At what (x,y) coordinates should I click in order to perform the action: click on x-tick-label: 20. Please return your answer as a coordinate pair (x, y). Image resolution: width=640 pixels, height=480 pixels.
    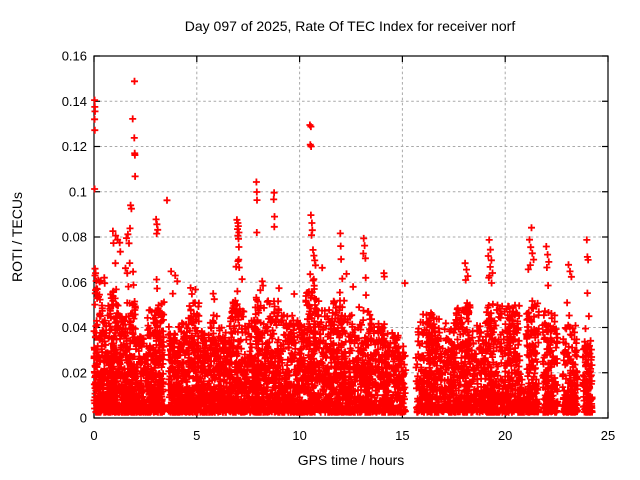
    Looking at the image, I should click on (505, 435).